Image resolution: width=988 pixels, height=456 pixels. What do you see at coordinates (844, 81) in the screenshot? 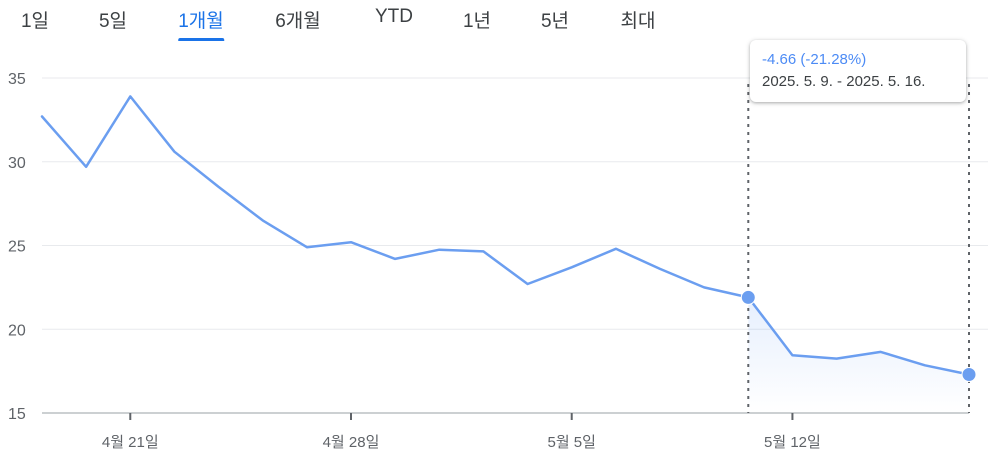
I see `tooltip-date-range: 2025. 5. 9. - 2025. 5. 16.` at bounding box center [844, 81].